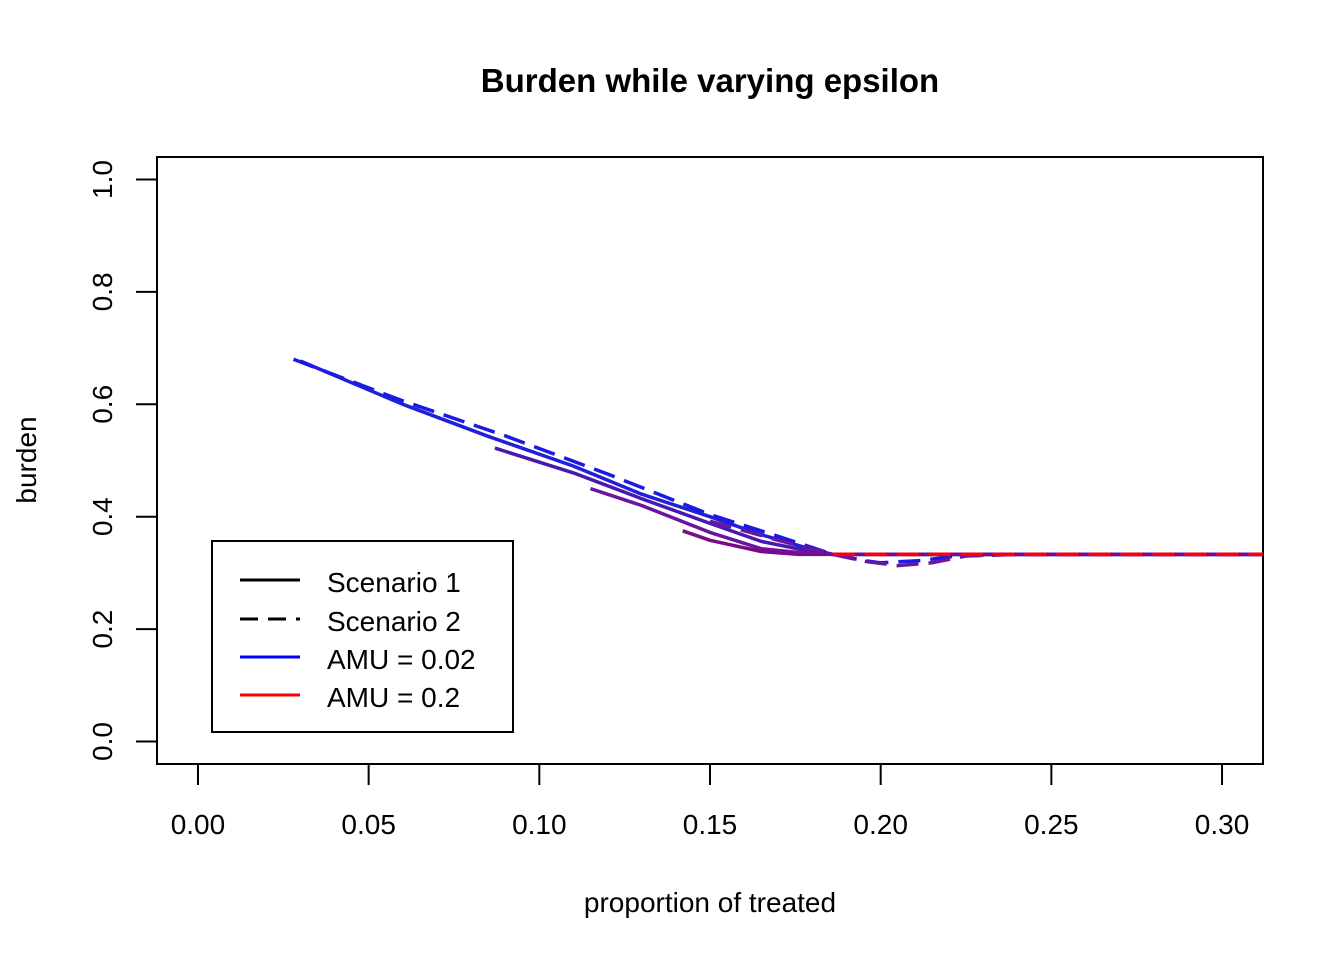 This screenshot has width=1344, height=965. I want to click on x-tick-label: 0.25, so click(1051, 824).